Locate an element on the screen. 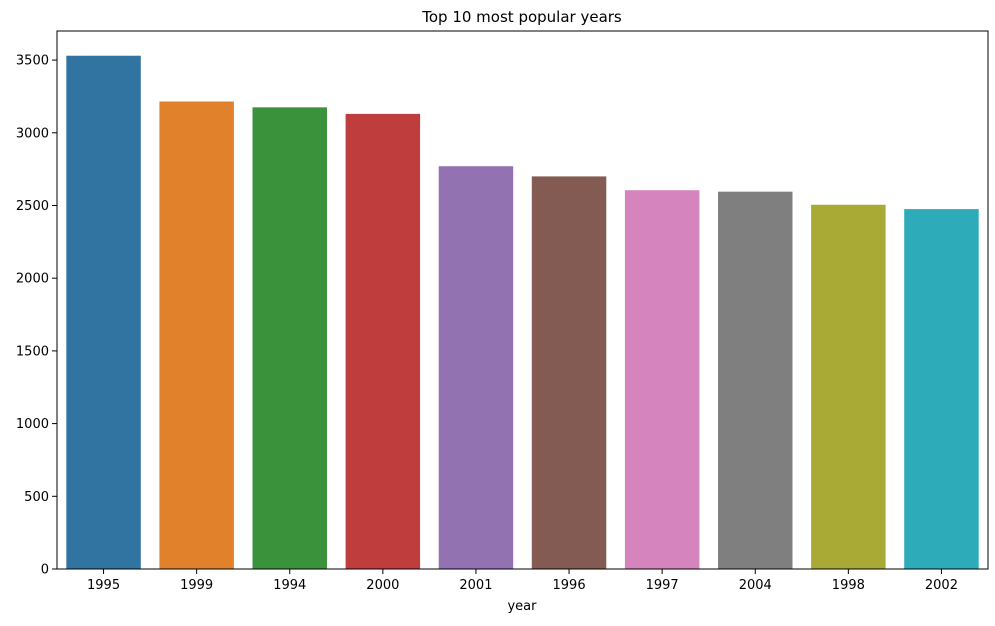 The width and height of the screenshot is (995, 626). bar-1996 is located at coordinates (569, 373).